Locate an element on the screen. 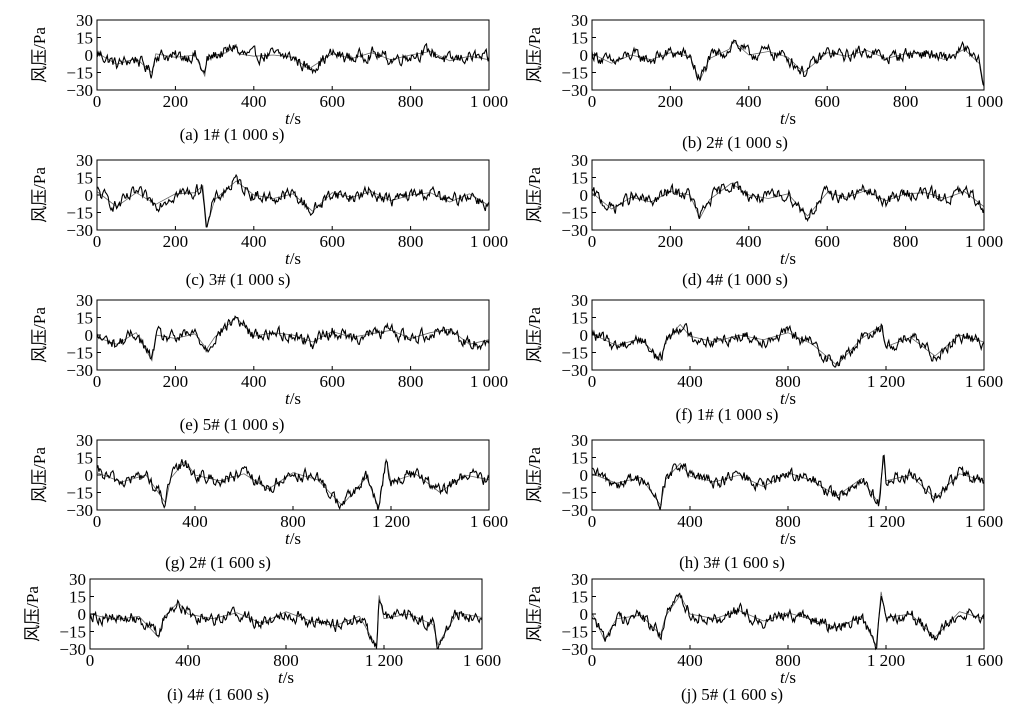  panel-caption: (j) 5# (1 600 s) is located at coordinates (732, 694).